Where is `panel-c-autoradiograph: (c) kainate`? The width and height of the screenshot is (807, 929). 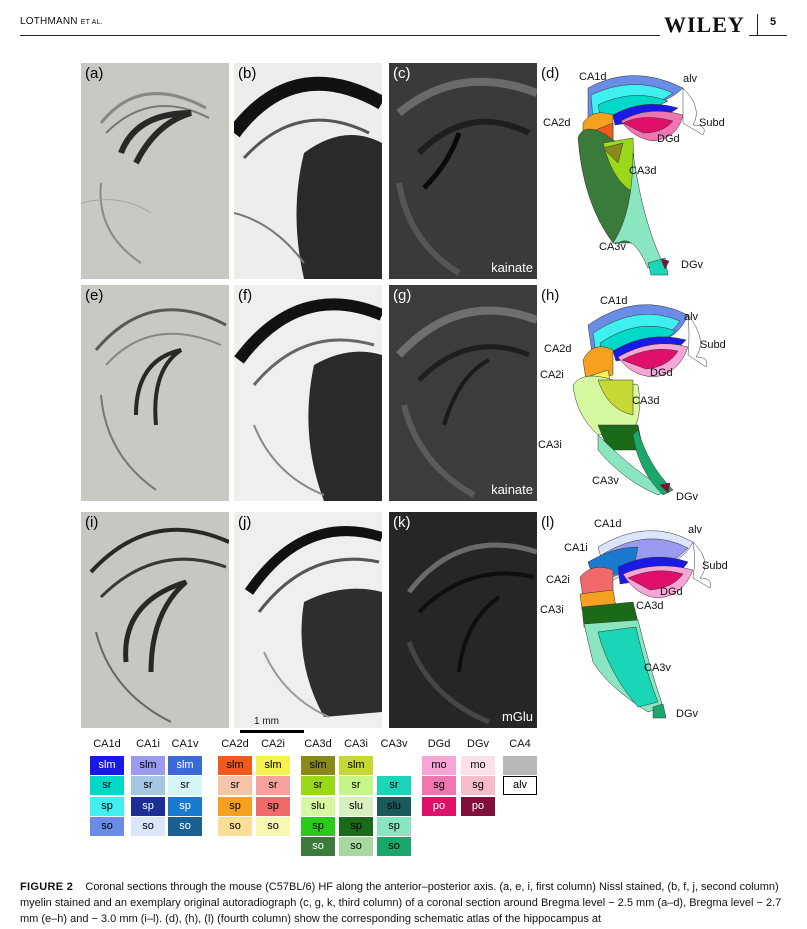 panel-c-autoradiograph: (c) kainate is located at coordinates (463, 171).